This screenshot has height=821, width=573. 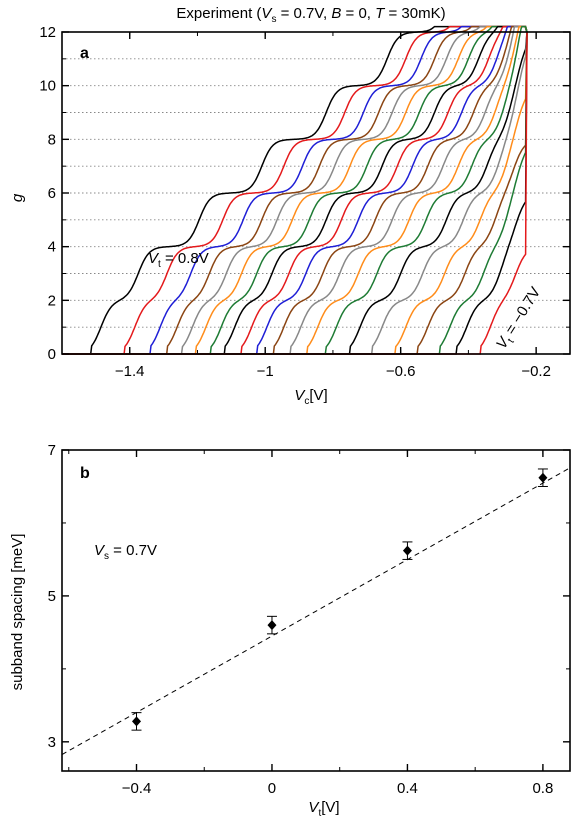 What do you see at coordinates (52, 354) in the screenshot?
I see `y-tick-label: 0` at bounding box center [52, 354].